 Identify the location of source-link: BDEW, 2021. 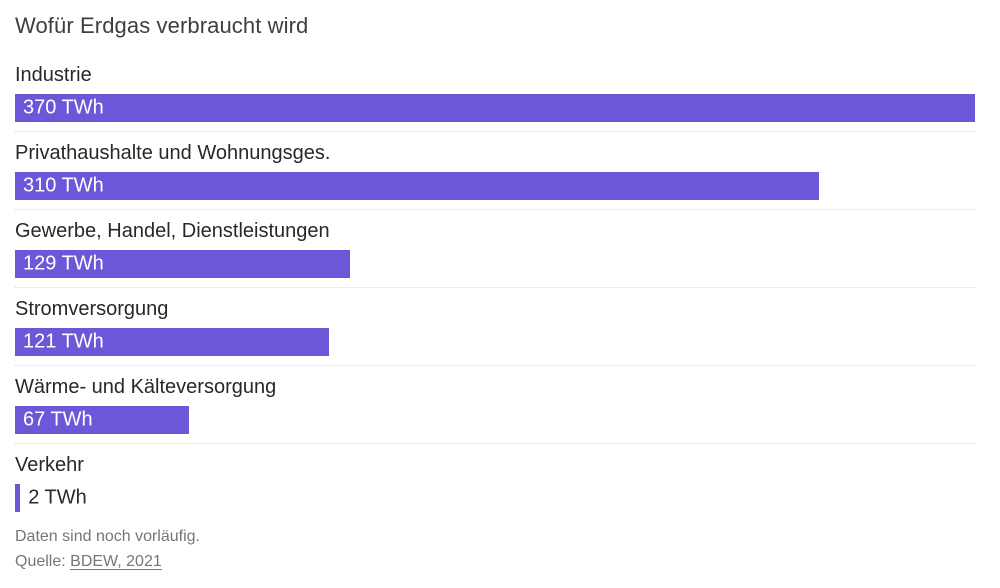
(116, 561).